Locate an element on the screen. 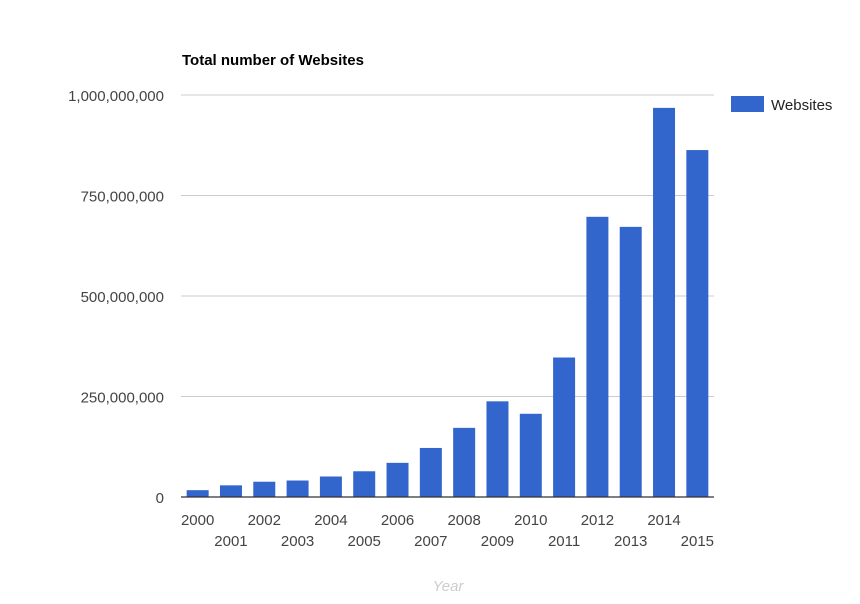  bar-2015 is located at coordinates (697, 323).